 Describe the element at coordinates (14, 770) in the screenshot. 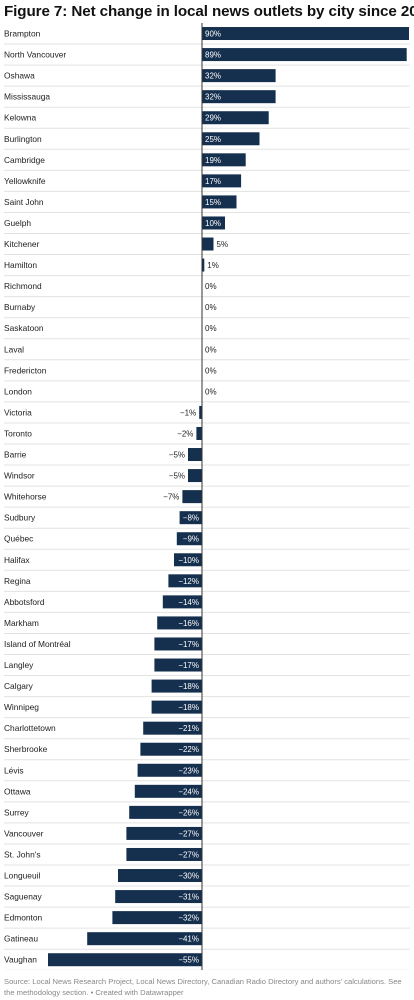

I see `category-label: Lévis` at that location.